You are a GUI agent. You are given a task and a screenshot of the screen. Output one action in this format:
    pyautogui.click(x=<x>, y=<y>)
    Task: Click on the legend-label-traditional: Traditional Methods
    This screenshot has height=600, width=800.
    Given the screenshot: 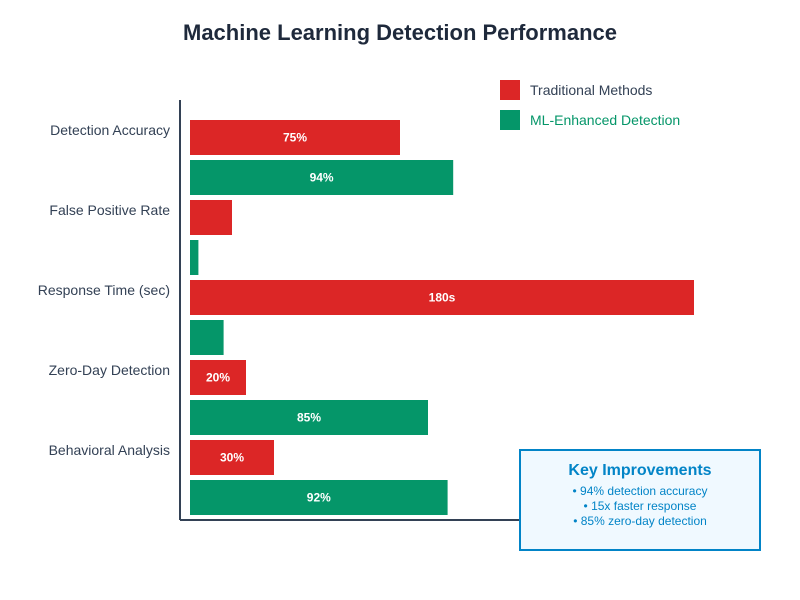 What is the action you would take?
    pyautogui.click(x=591, y=90)
    